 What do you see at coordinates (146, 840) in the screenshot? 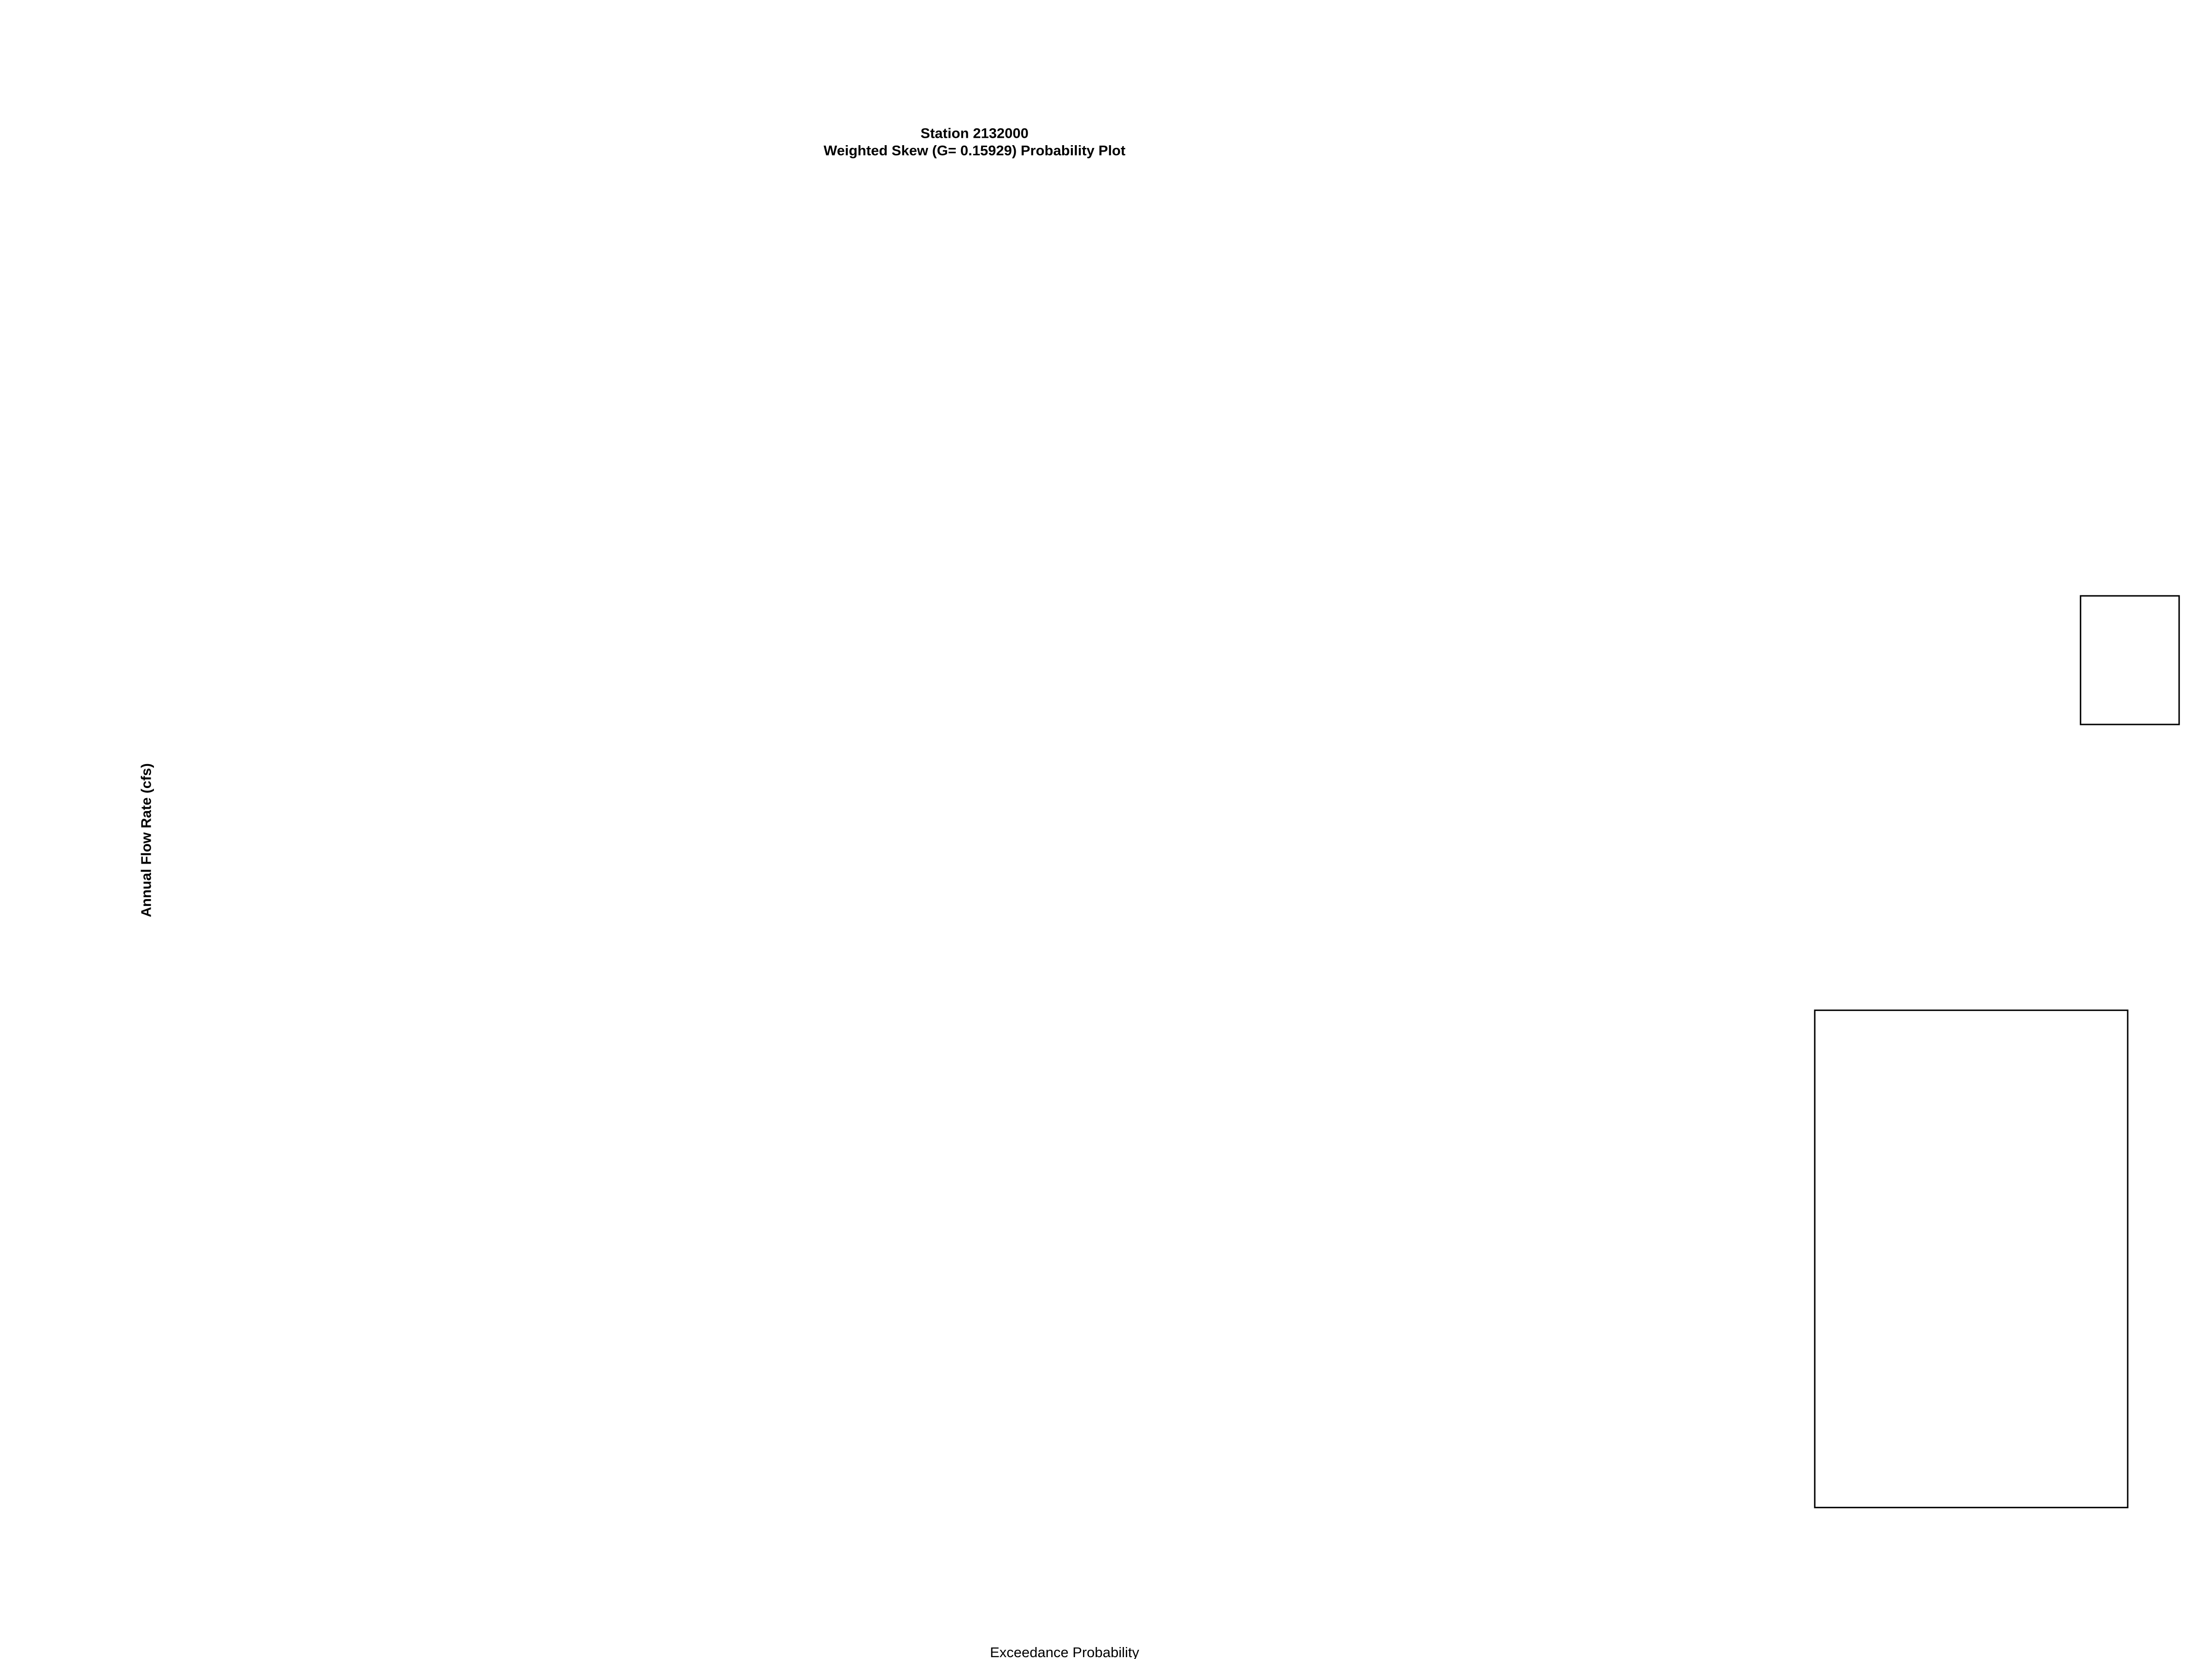
I see `y-axis-label: Annual Flow Rate (cfs)` at bounding box center [146, 840].